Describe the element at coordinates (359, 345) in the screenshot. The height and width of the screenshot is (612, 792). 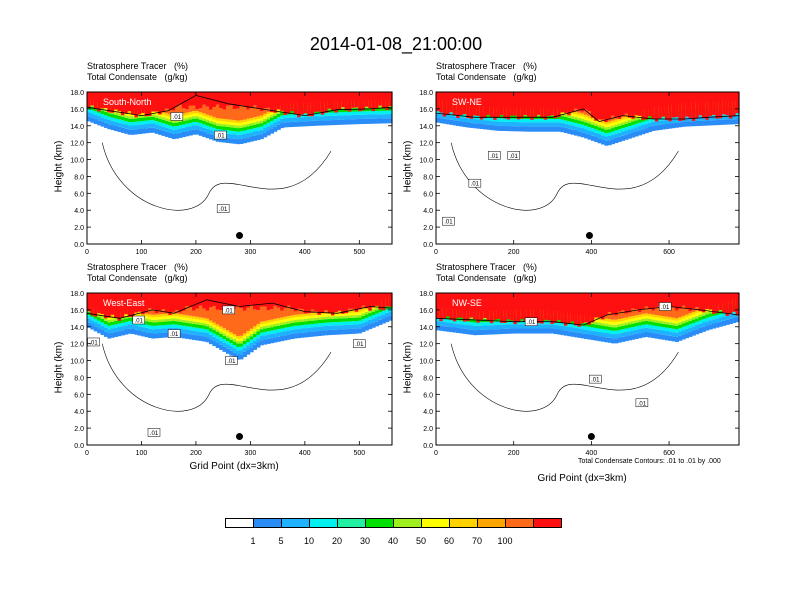
I see `contour-label-text: .01` at that location.